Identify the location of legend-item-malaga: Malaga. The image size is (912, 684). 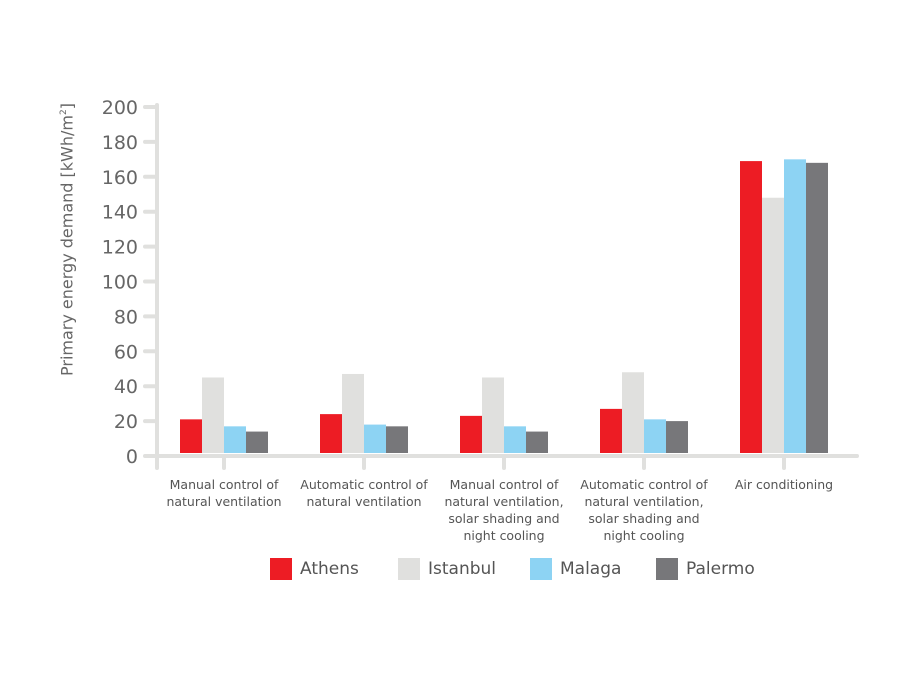
(575, 569).